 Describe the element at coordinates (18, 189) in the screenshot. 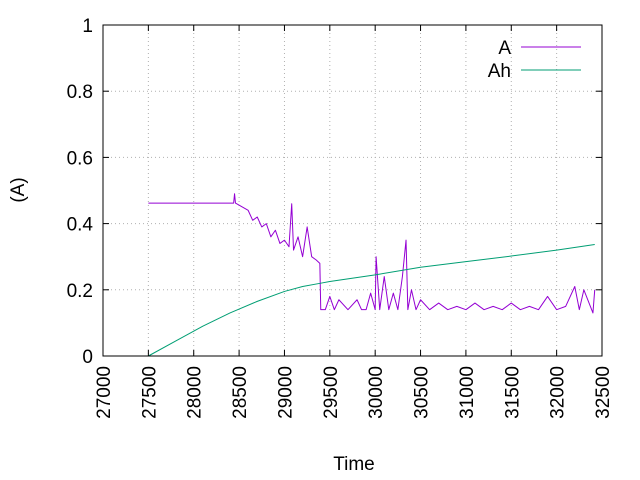

I see `y-axis-label: (A)` at that location.